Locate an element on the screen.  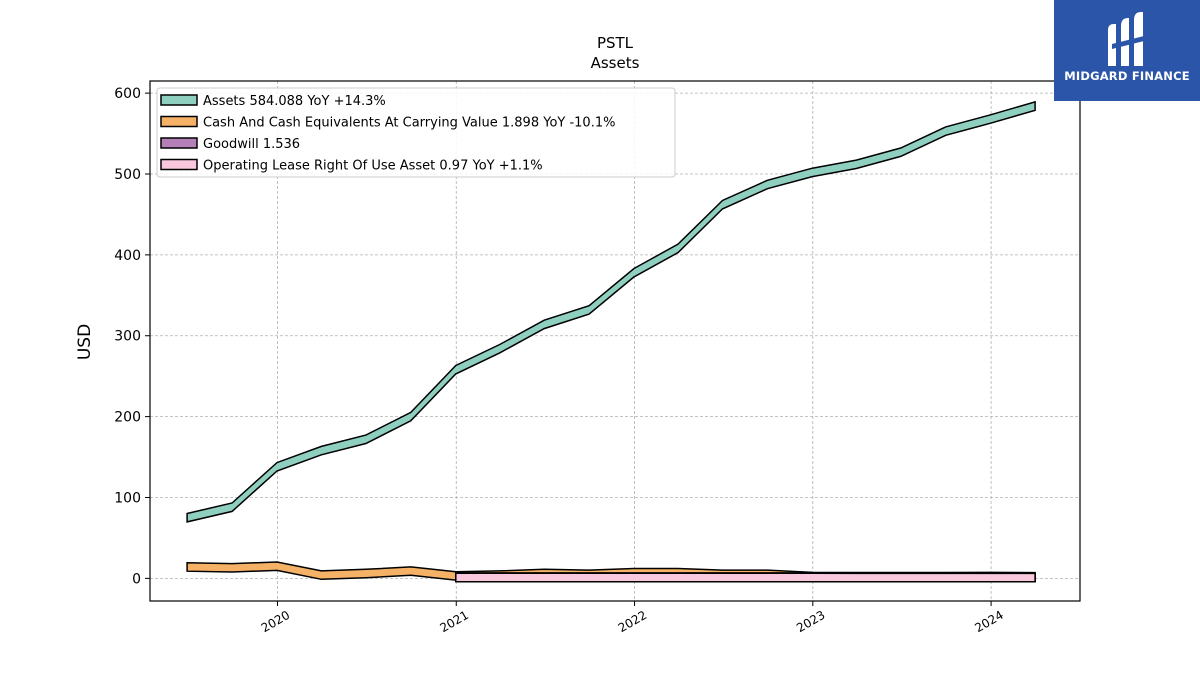
y-tick-label: 300 is located at coordinates (127, 337).